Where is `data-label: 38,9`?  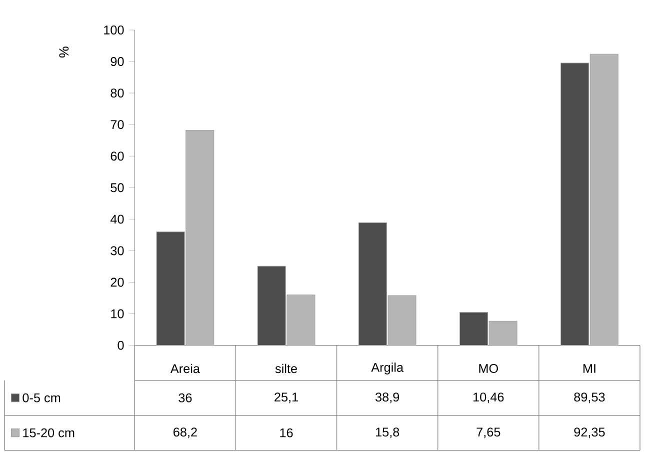 data-label: 38,9 is located at coordinates (387, 398).